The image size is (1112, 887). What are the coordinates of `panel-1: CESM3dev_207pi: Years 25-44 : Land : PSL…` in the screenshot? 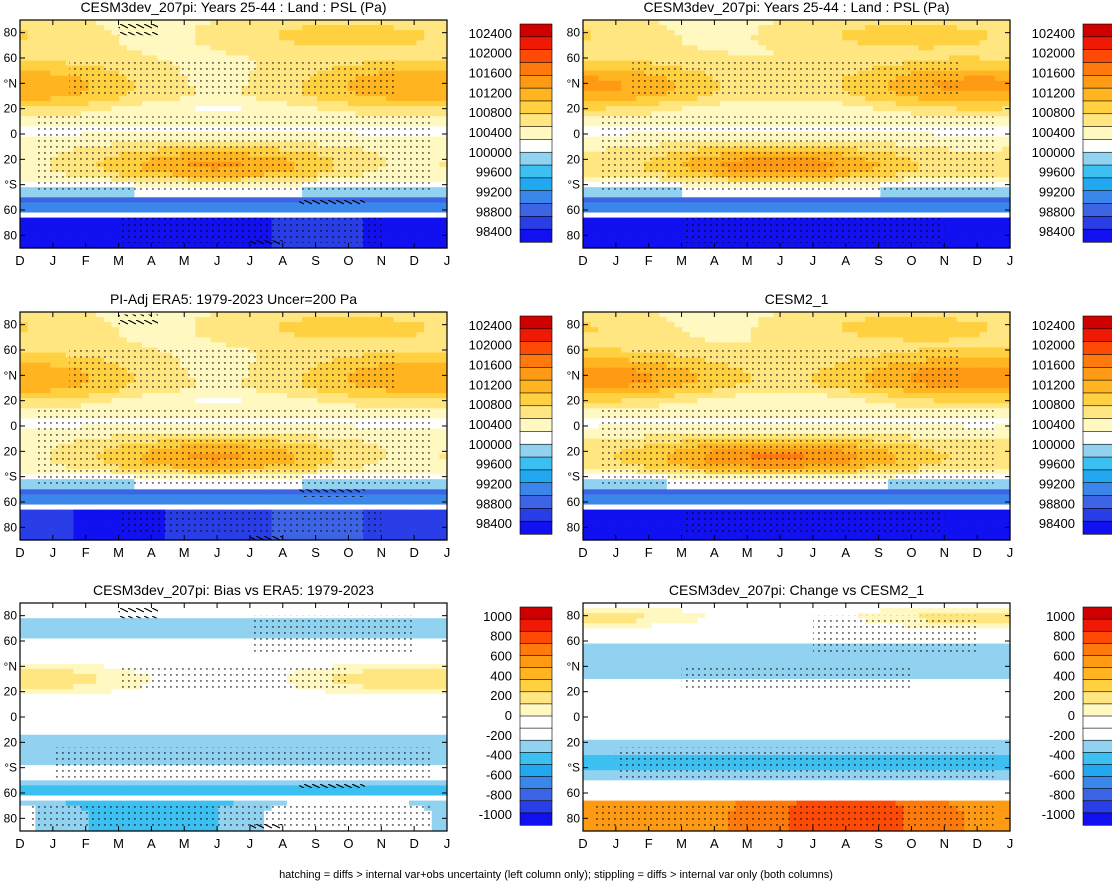 It's located at (278, 134).